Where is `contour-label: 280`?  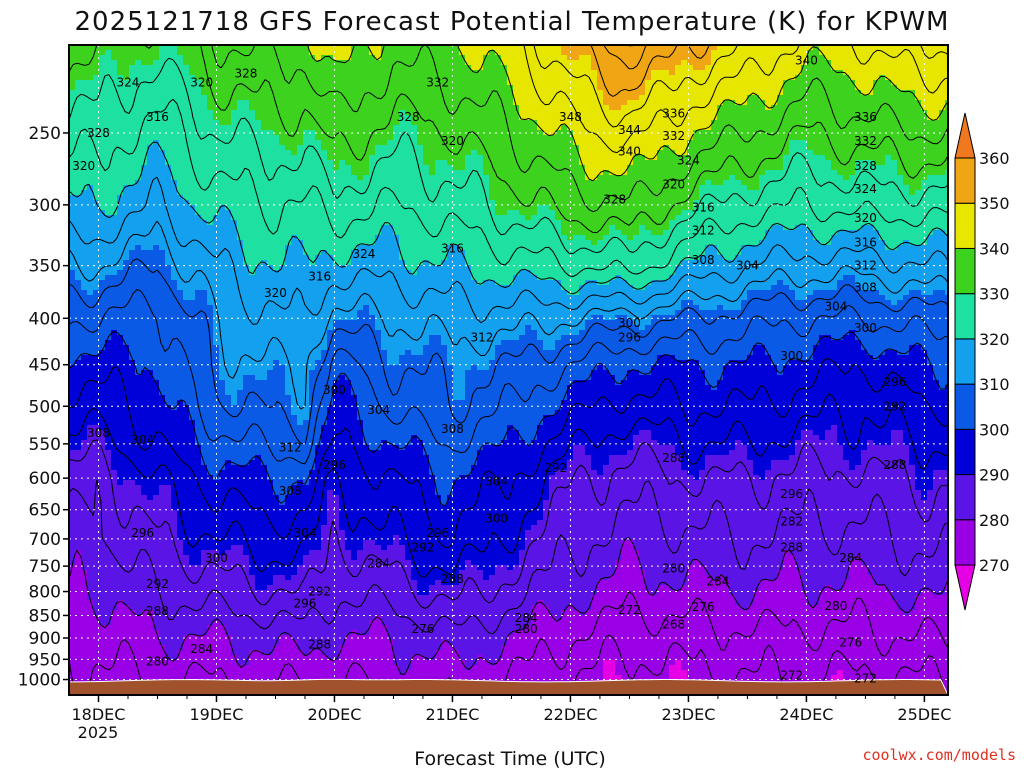 contour-label: 280 is located at coordinates (673, 569).